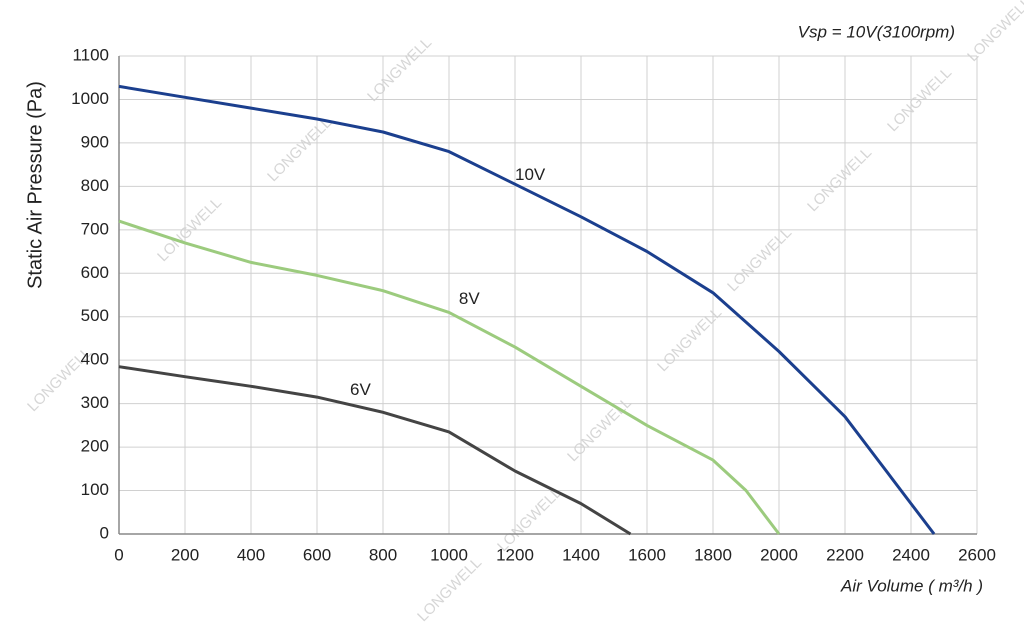  Describe the element at coordinates (185, 554) in the screenshot. I see `x-tick-label: 200` at that location.